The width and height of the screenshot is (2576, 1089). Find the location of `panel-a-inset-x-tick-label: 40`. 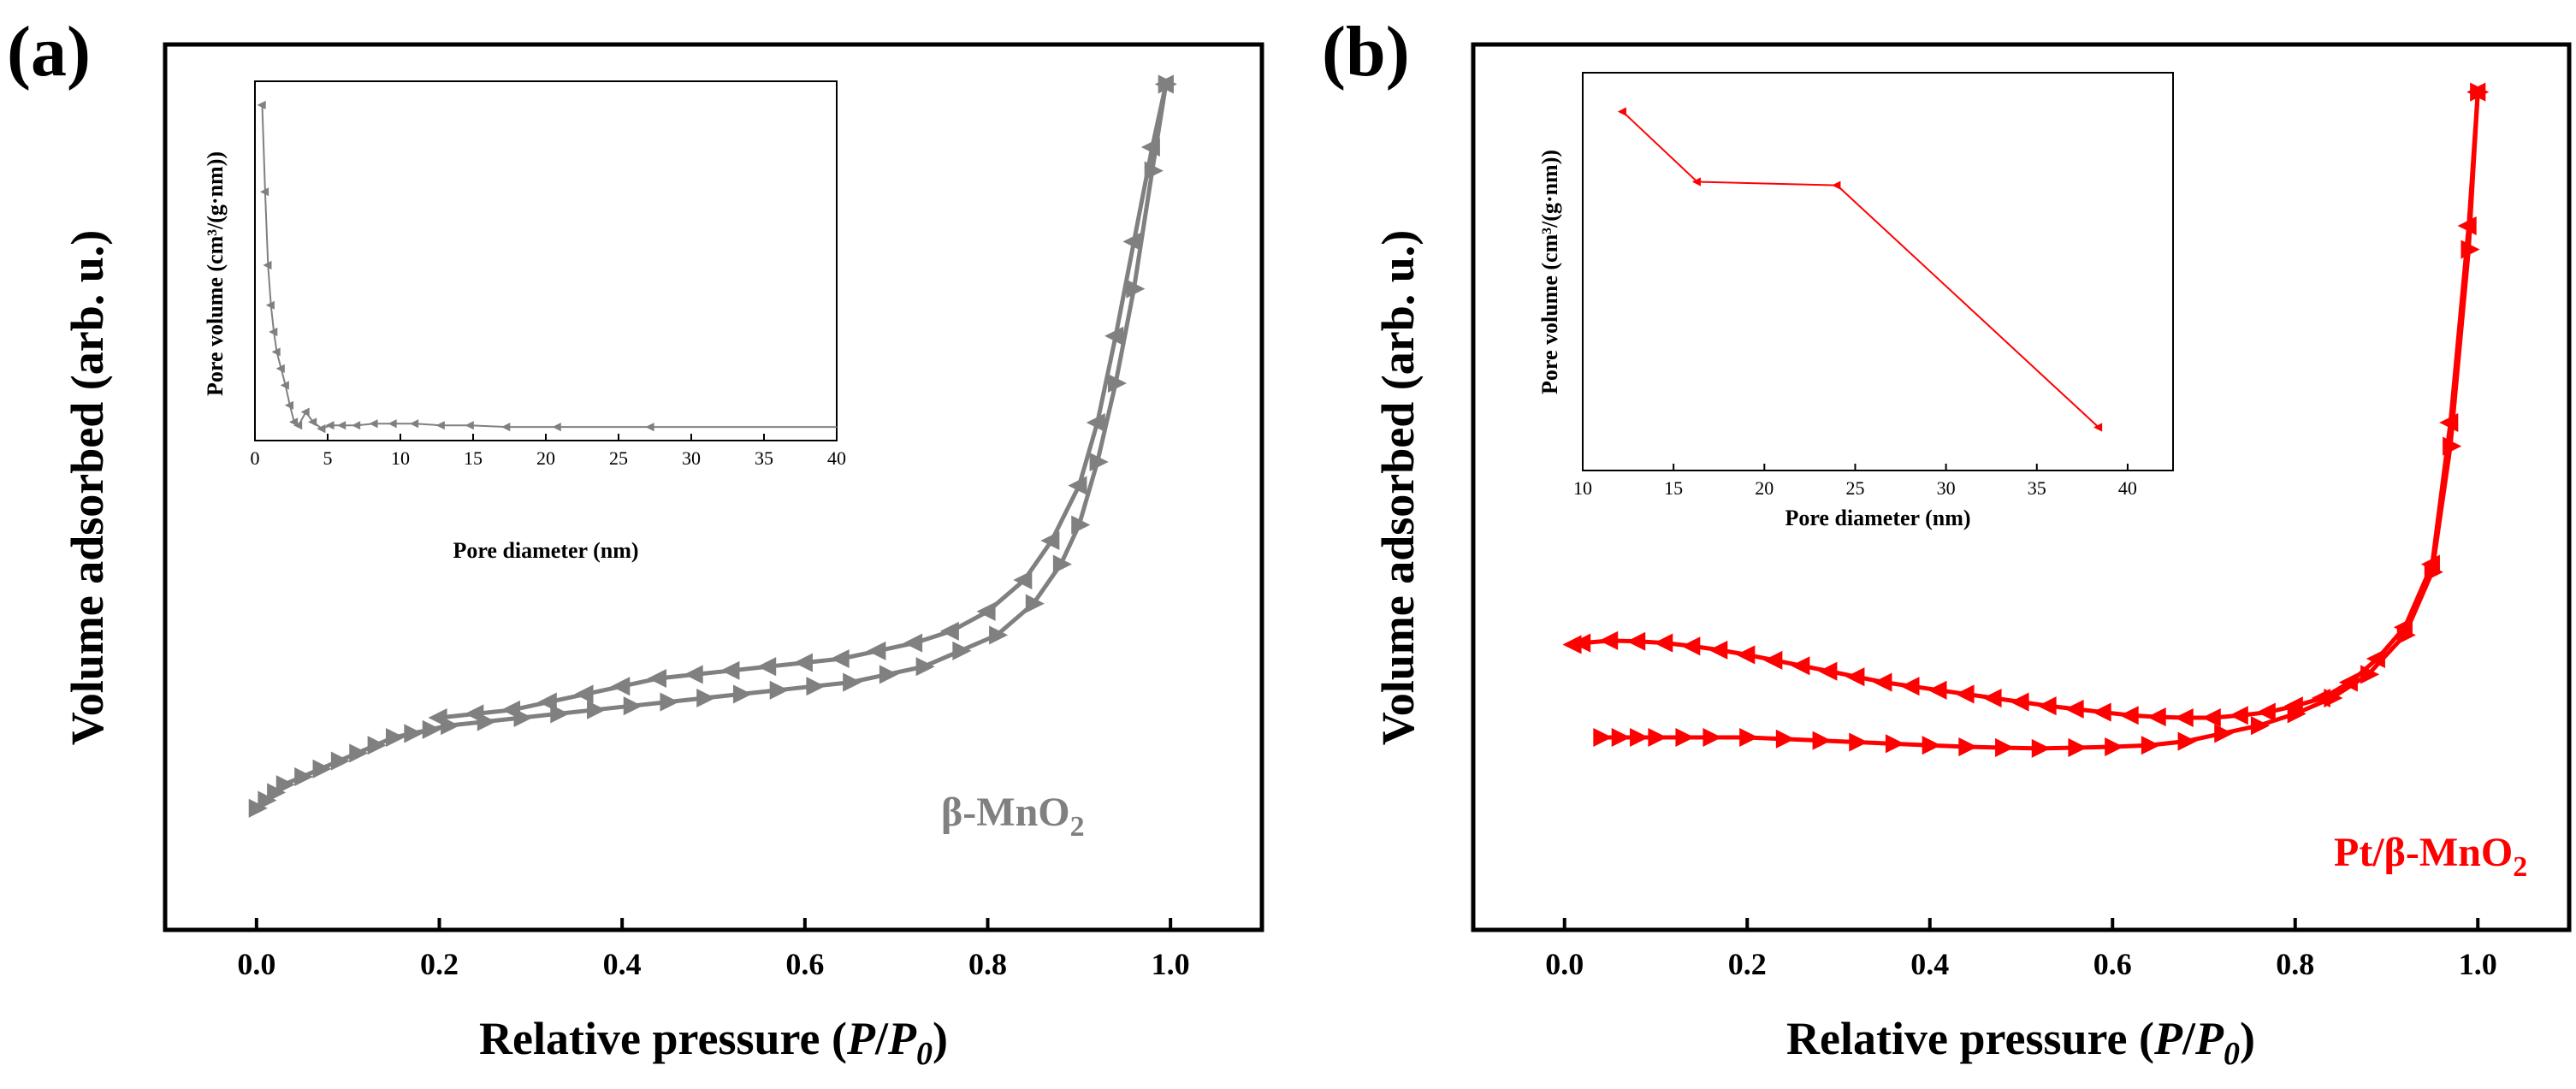

panel-a-inset-x-tick-label: 40 is located at coordinates (837, 458).